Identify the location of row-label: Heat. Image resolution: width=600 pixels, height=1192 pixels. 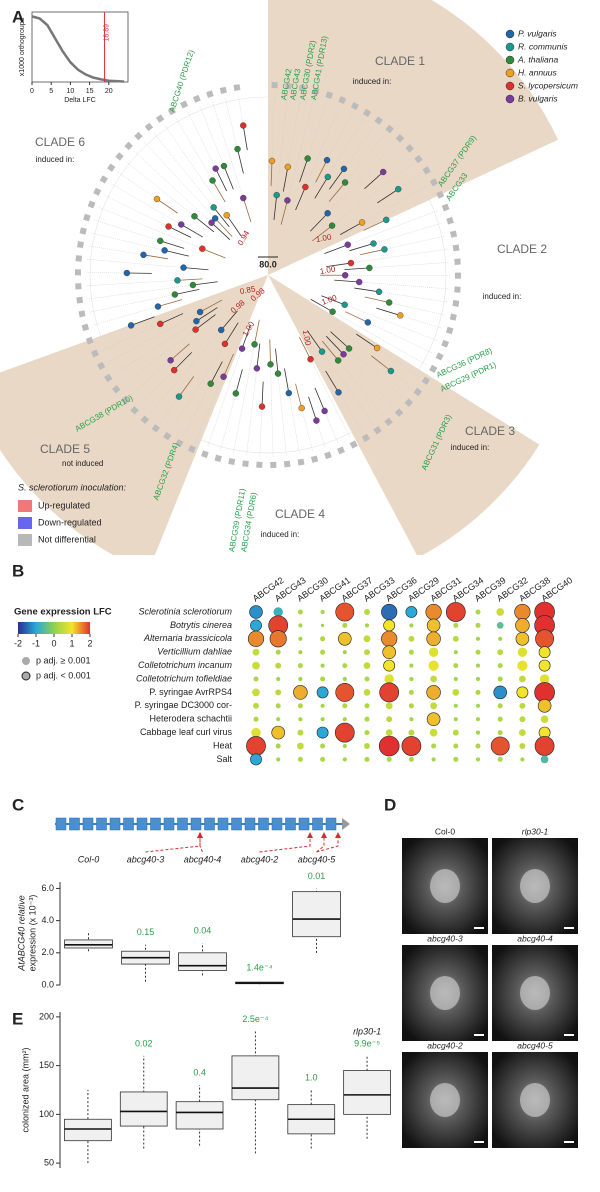
(223, 745).